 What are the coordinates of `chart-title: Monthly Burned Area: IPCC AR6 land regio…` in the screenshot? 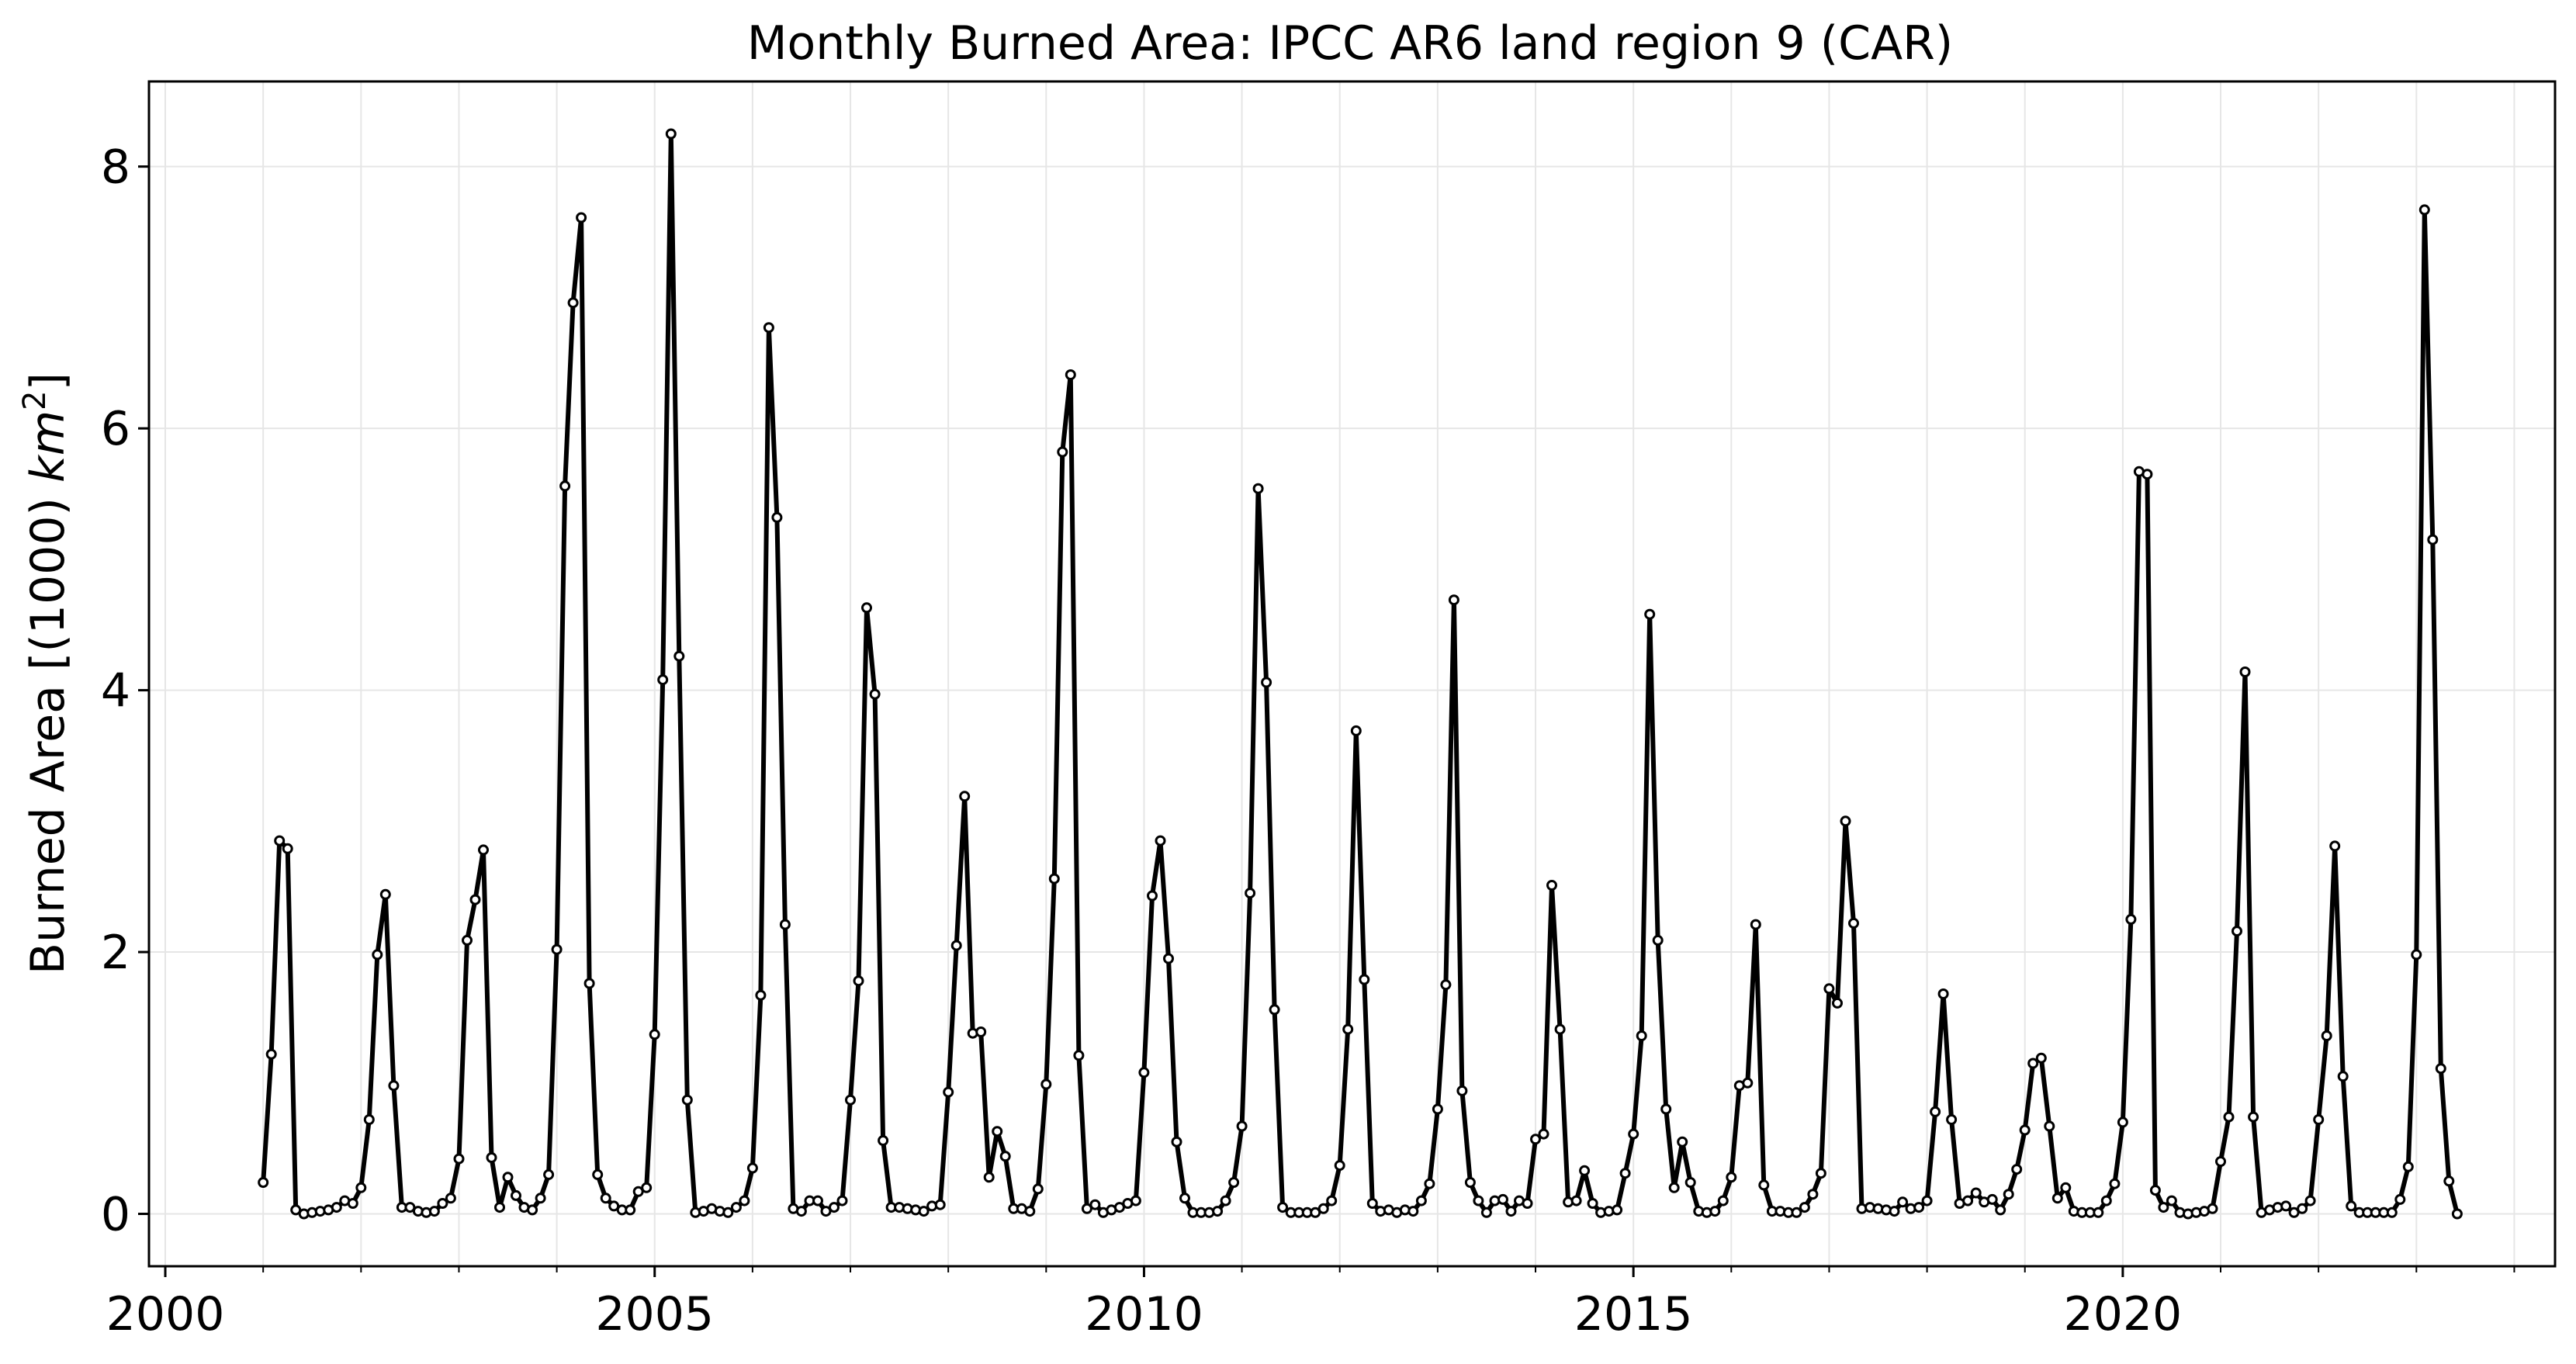 It's located at (1350, 43).